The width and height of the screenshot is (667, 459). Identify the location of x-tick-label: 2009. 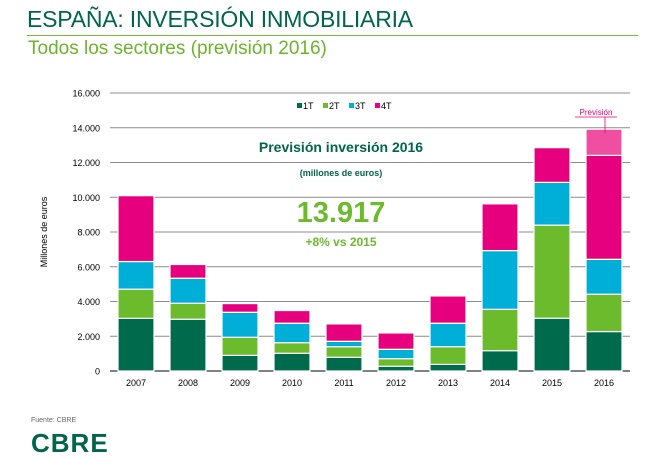
(240, 383).